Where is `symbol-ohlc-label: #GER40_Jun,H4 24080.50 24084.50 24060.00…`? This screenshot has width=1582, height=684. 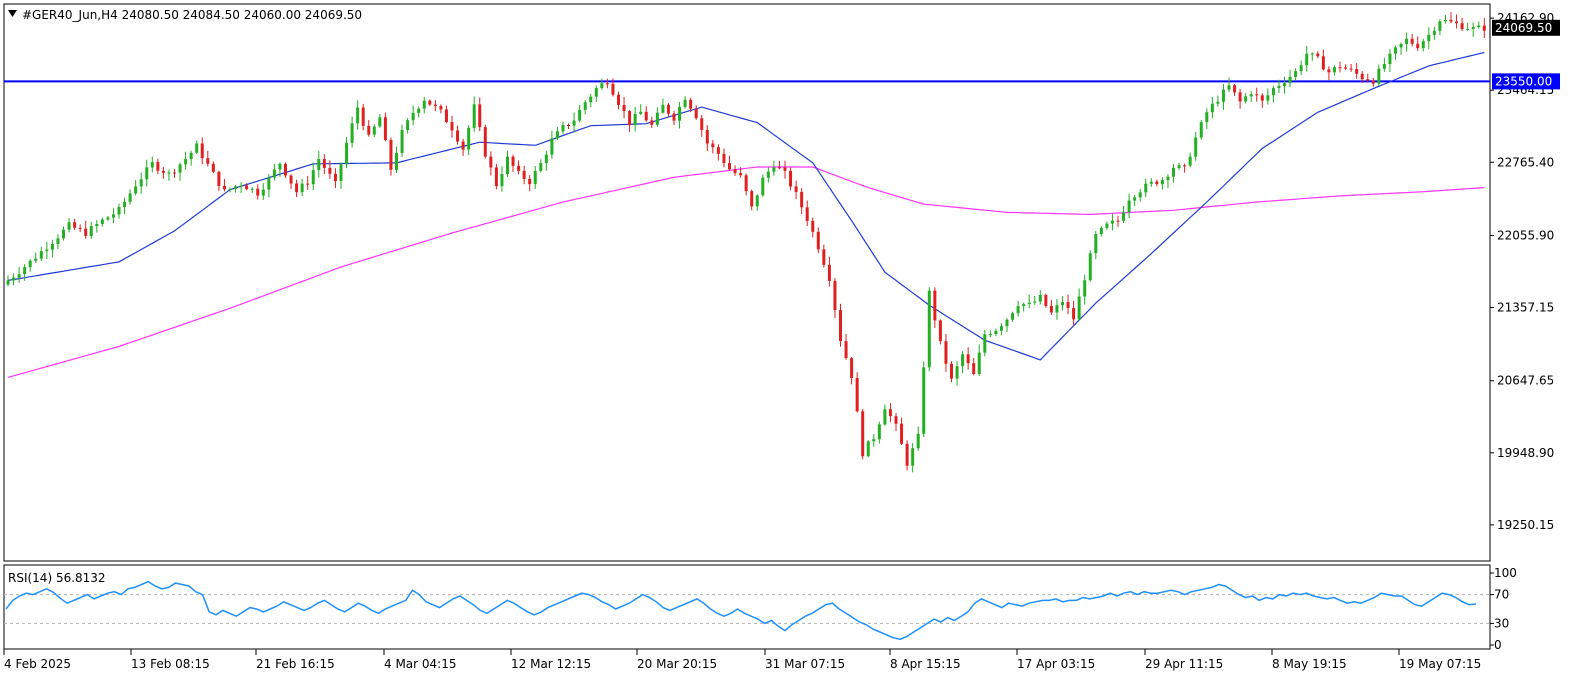
symbol-ohlc-label: #GER40_Jun,H4 24080.50 24084.50 24060.00… is located at coordinates (192, 15).